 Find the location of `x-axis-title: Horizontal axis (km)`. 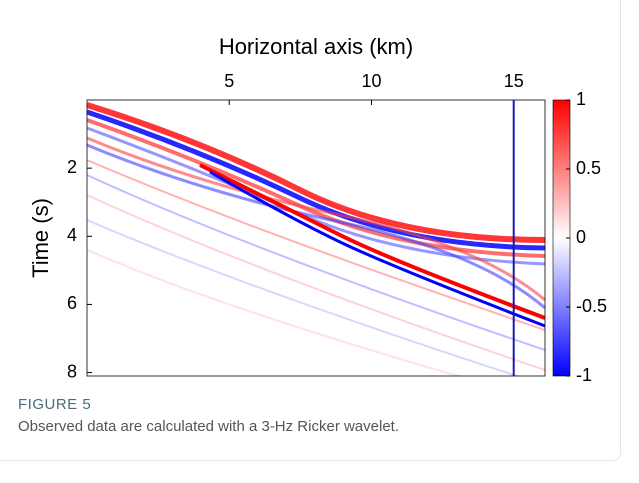

x-axis-title: Horizontal axis (km) is located at coordinates (316, 46).